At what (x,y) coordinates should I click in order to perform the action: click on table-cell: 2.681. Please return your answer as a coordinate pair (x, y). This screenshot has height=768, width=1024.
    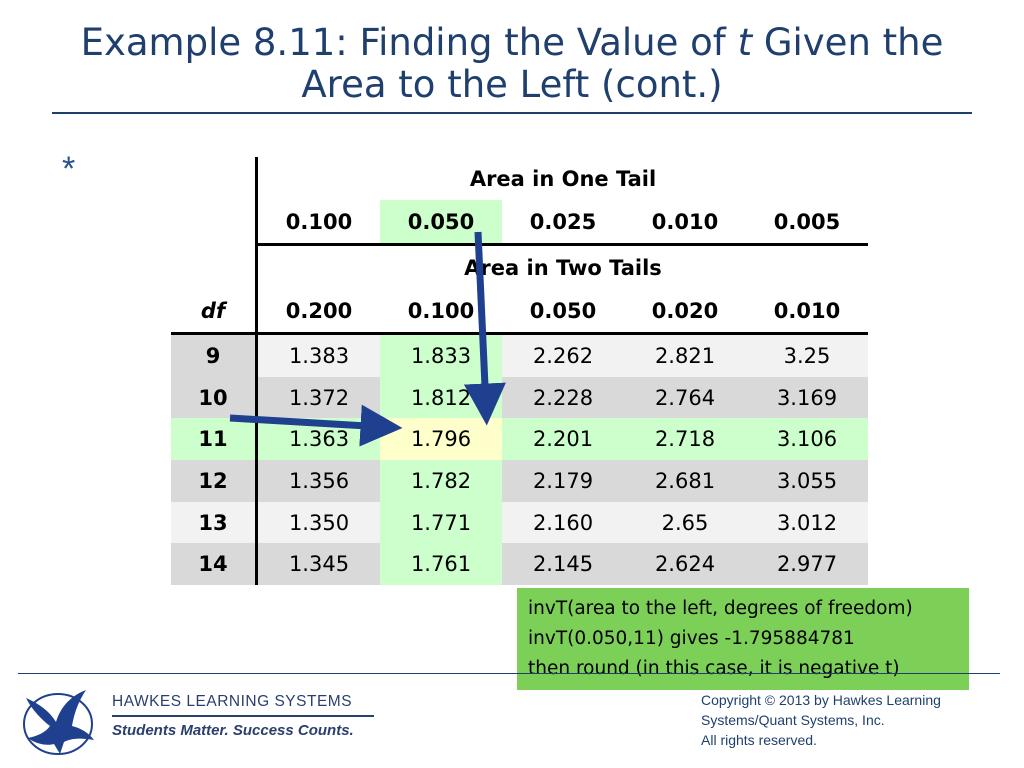
    Looking at the image, I should click on (685, 481).